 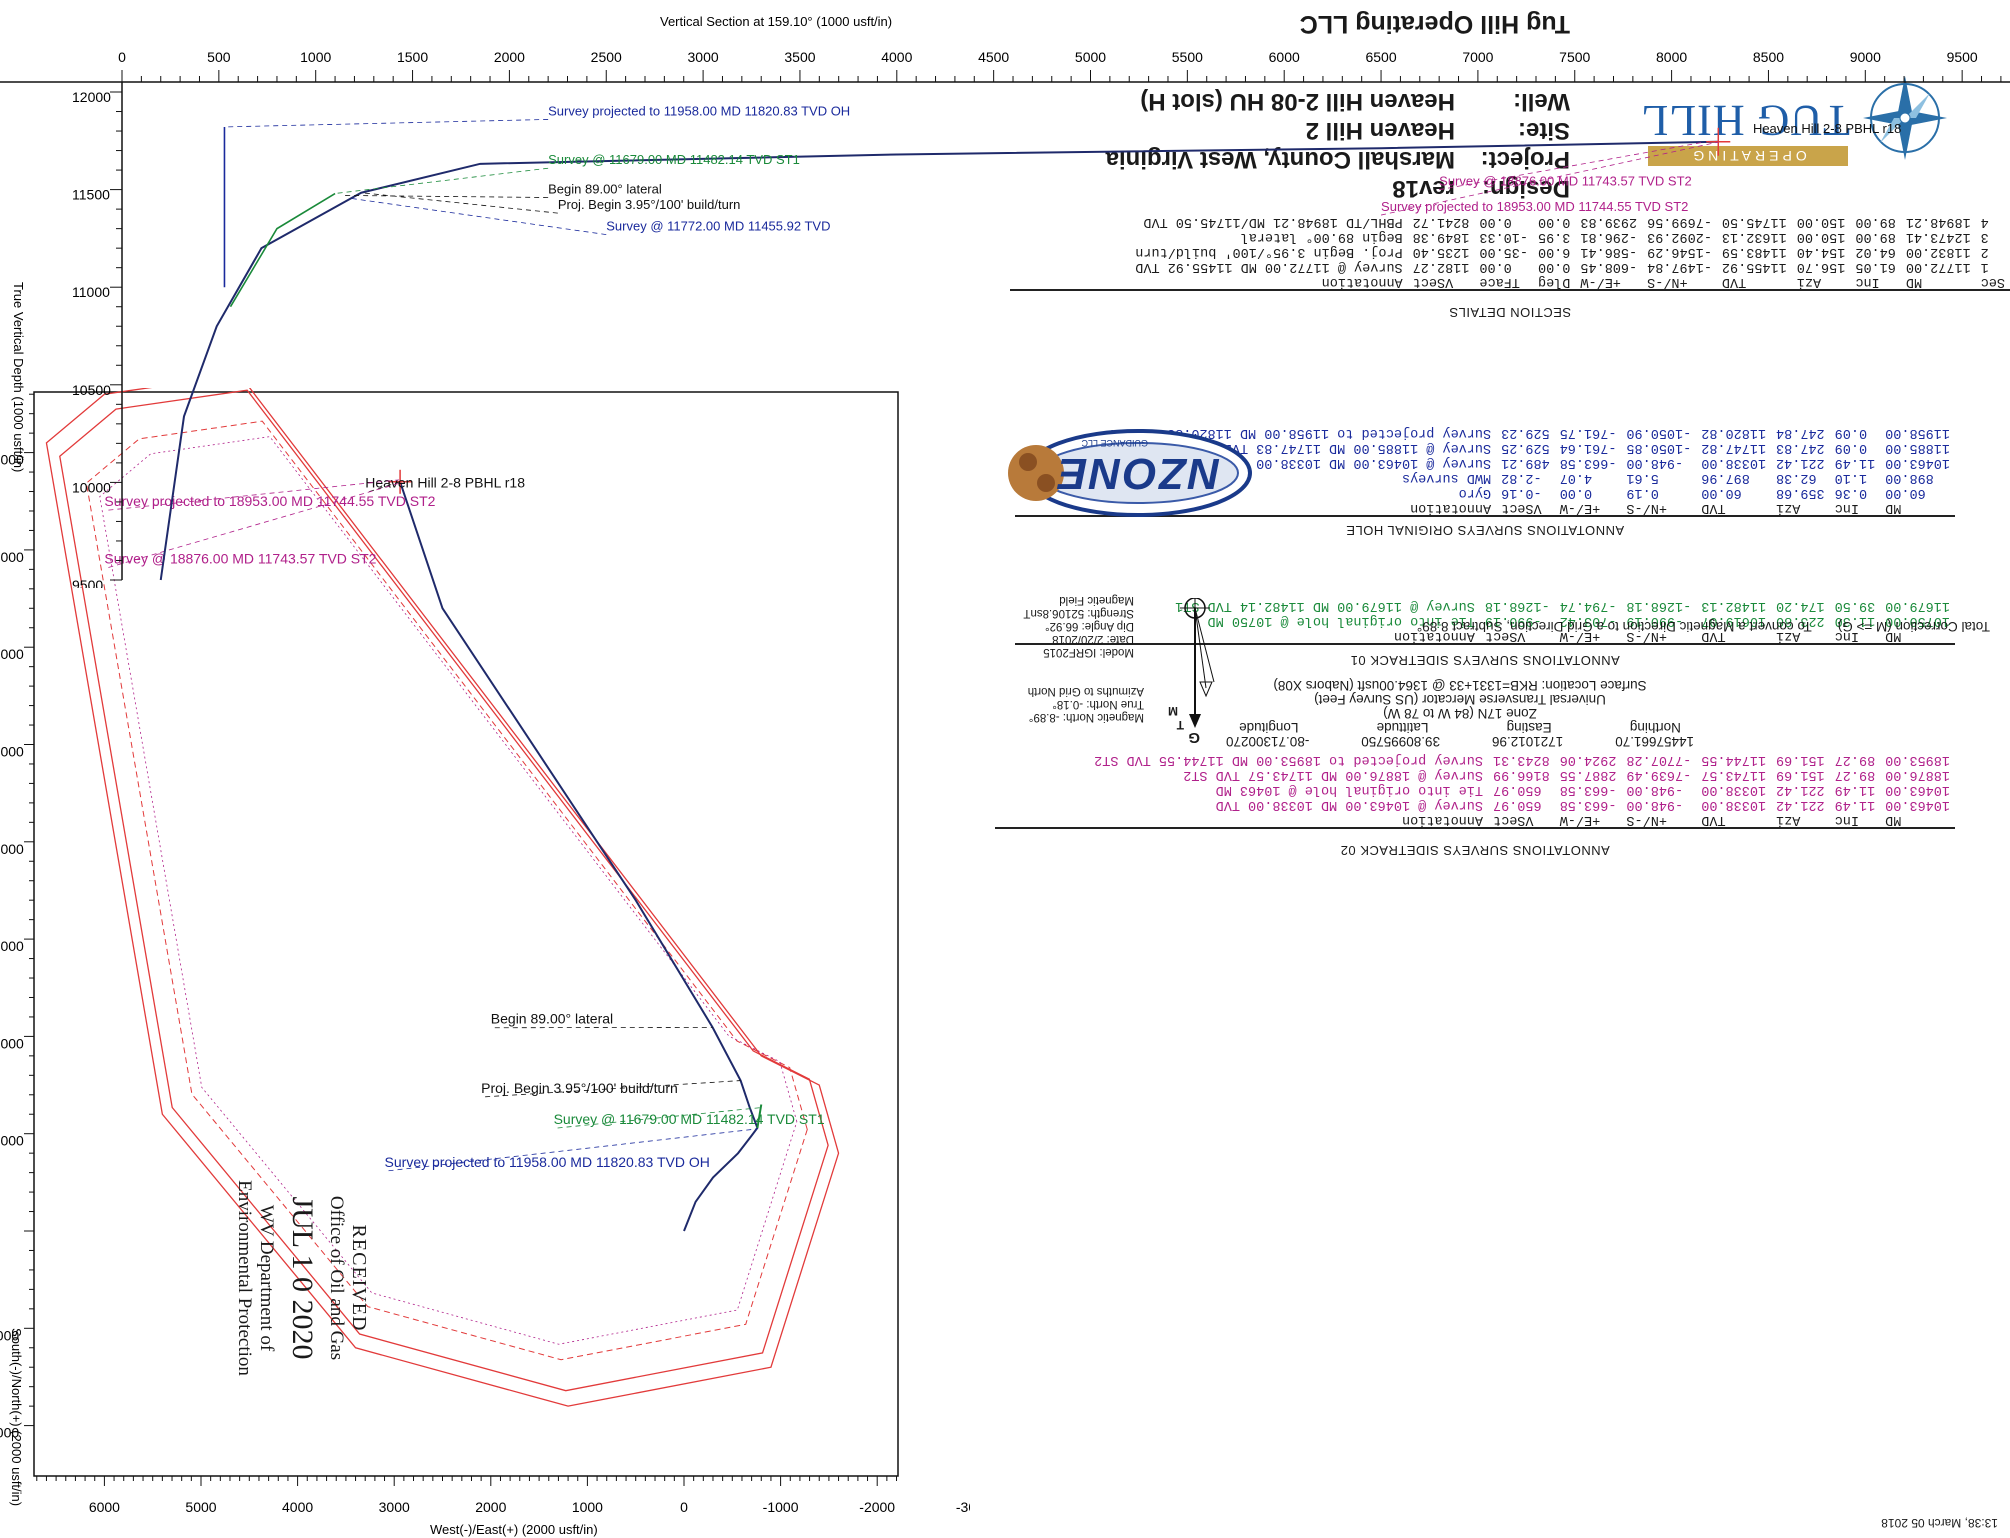 I want to click on table-cell: -1268.18, so click(x=1517, y=605).